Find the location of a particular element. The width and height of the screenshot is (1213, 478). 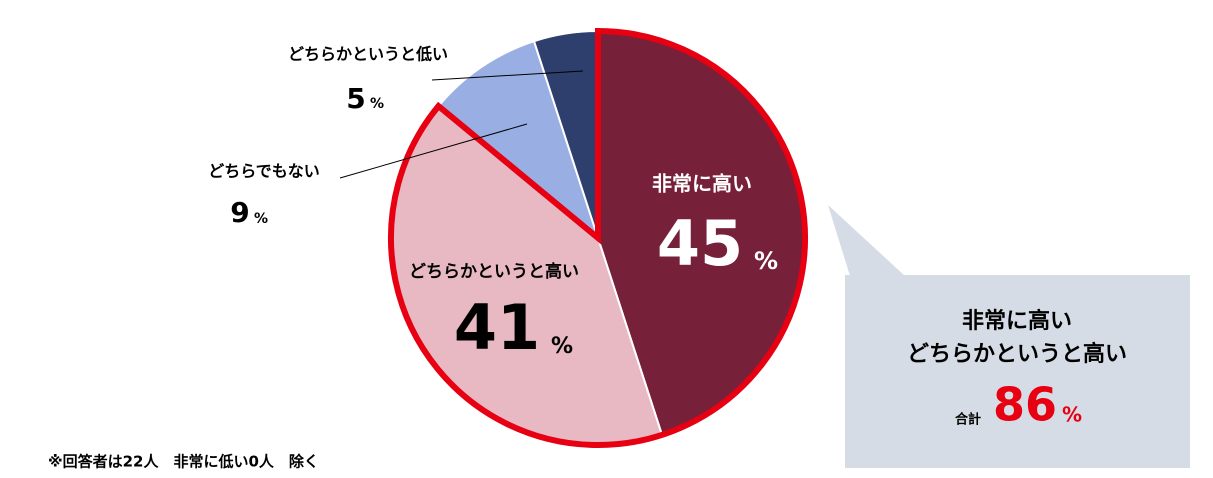

footnote: ※回答者は22人 非常に低い0人 除く is located at coordinates (183, 462).